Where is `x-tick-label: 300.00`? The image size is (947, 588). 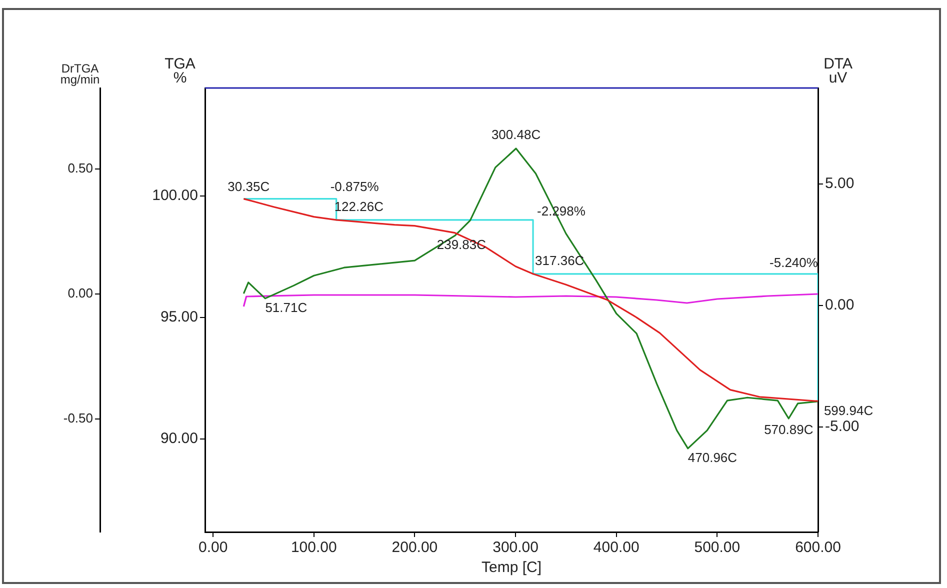 x-tick-label: 300.00 is located at coordinates (515, 547).